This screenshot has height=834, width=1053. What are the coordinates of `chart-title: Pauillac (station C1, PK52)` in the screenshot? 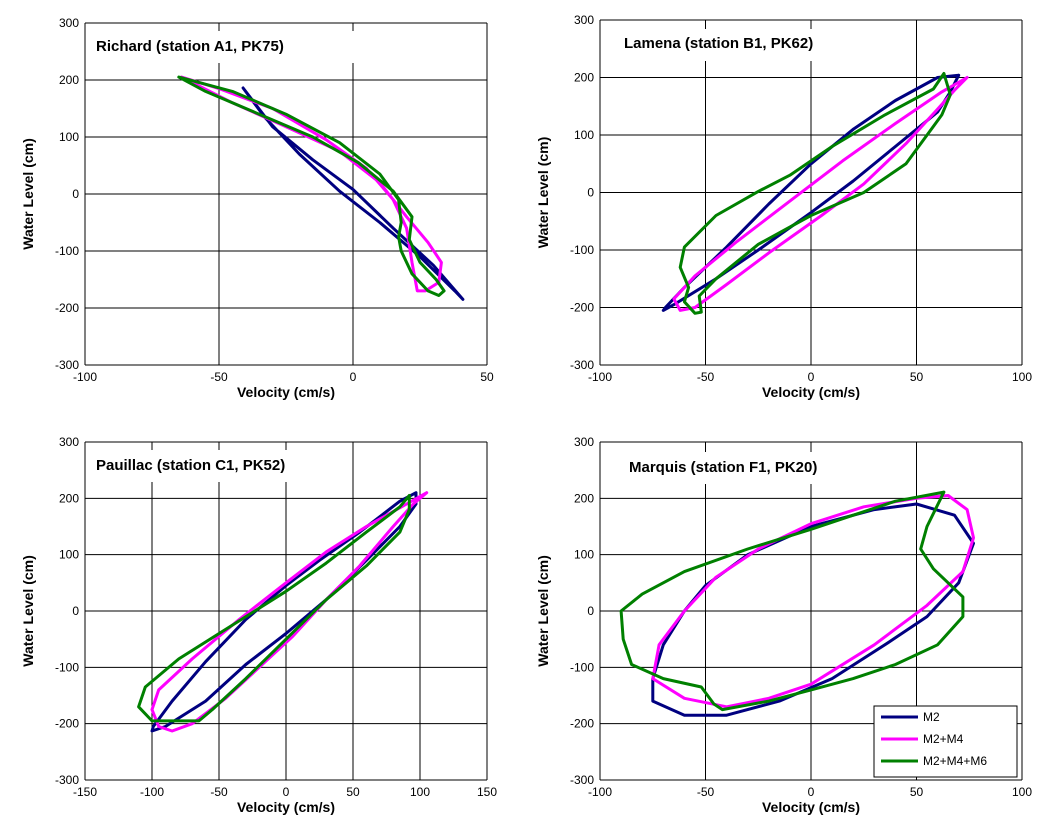 It's located at (190, 465).